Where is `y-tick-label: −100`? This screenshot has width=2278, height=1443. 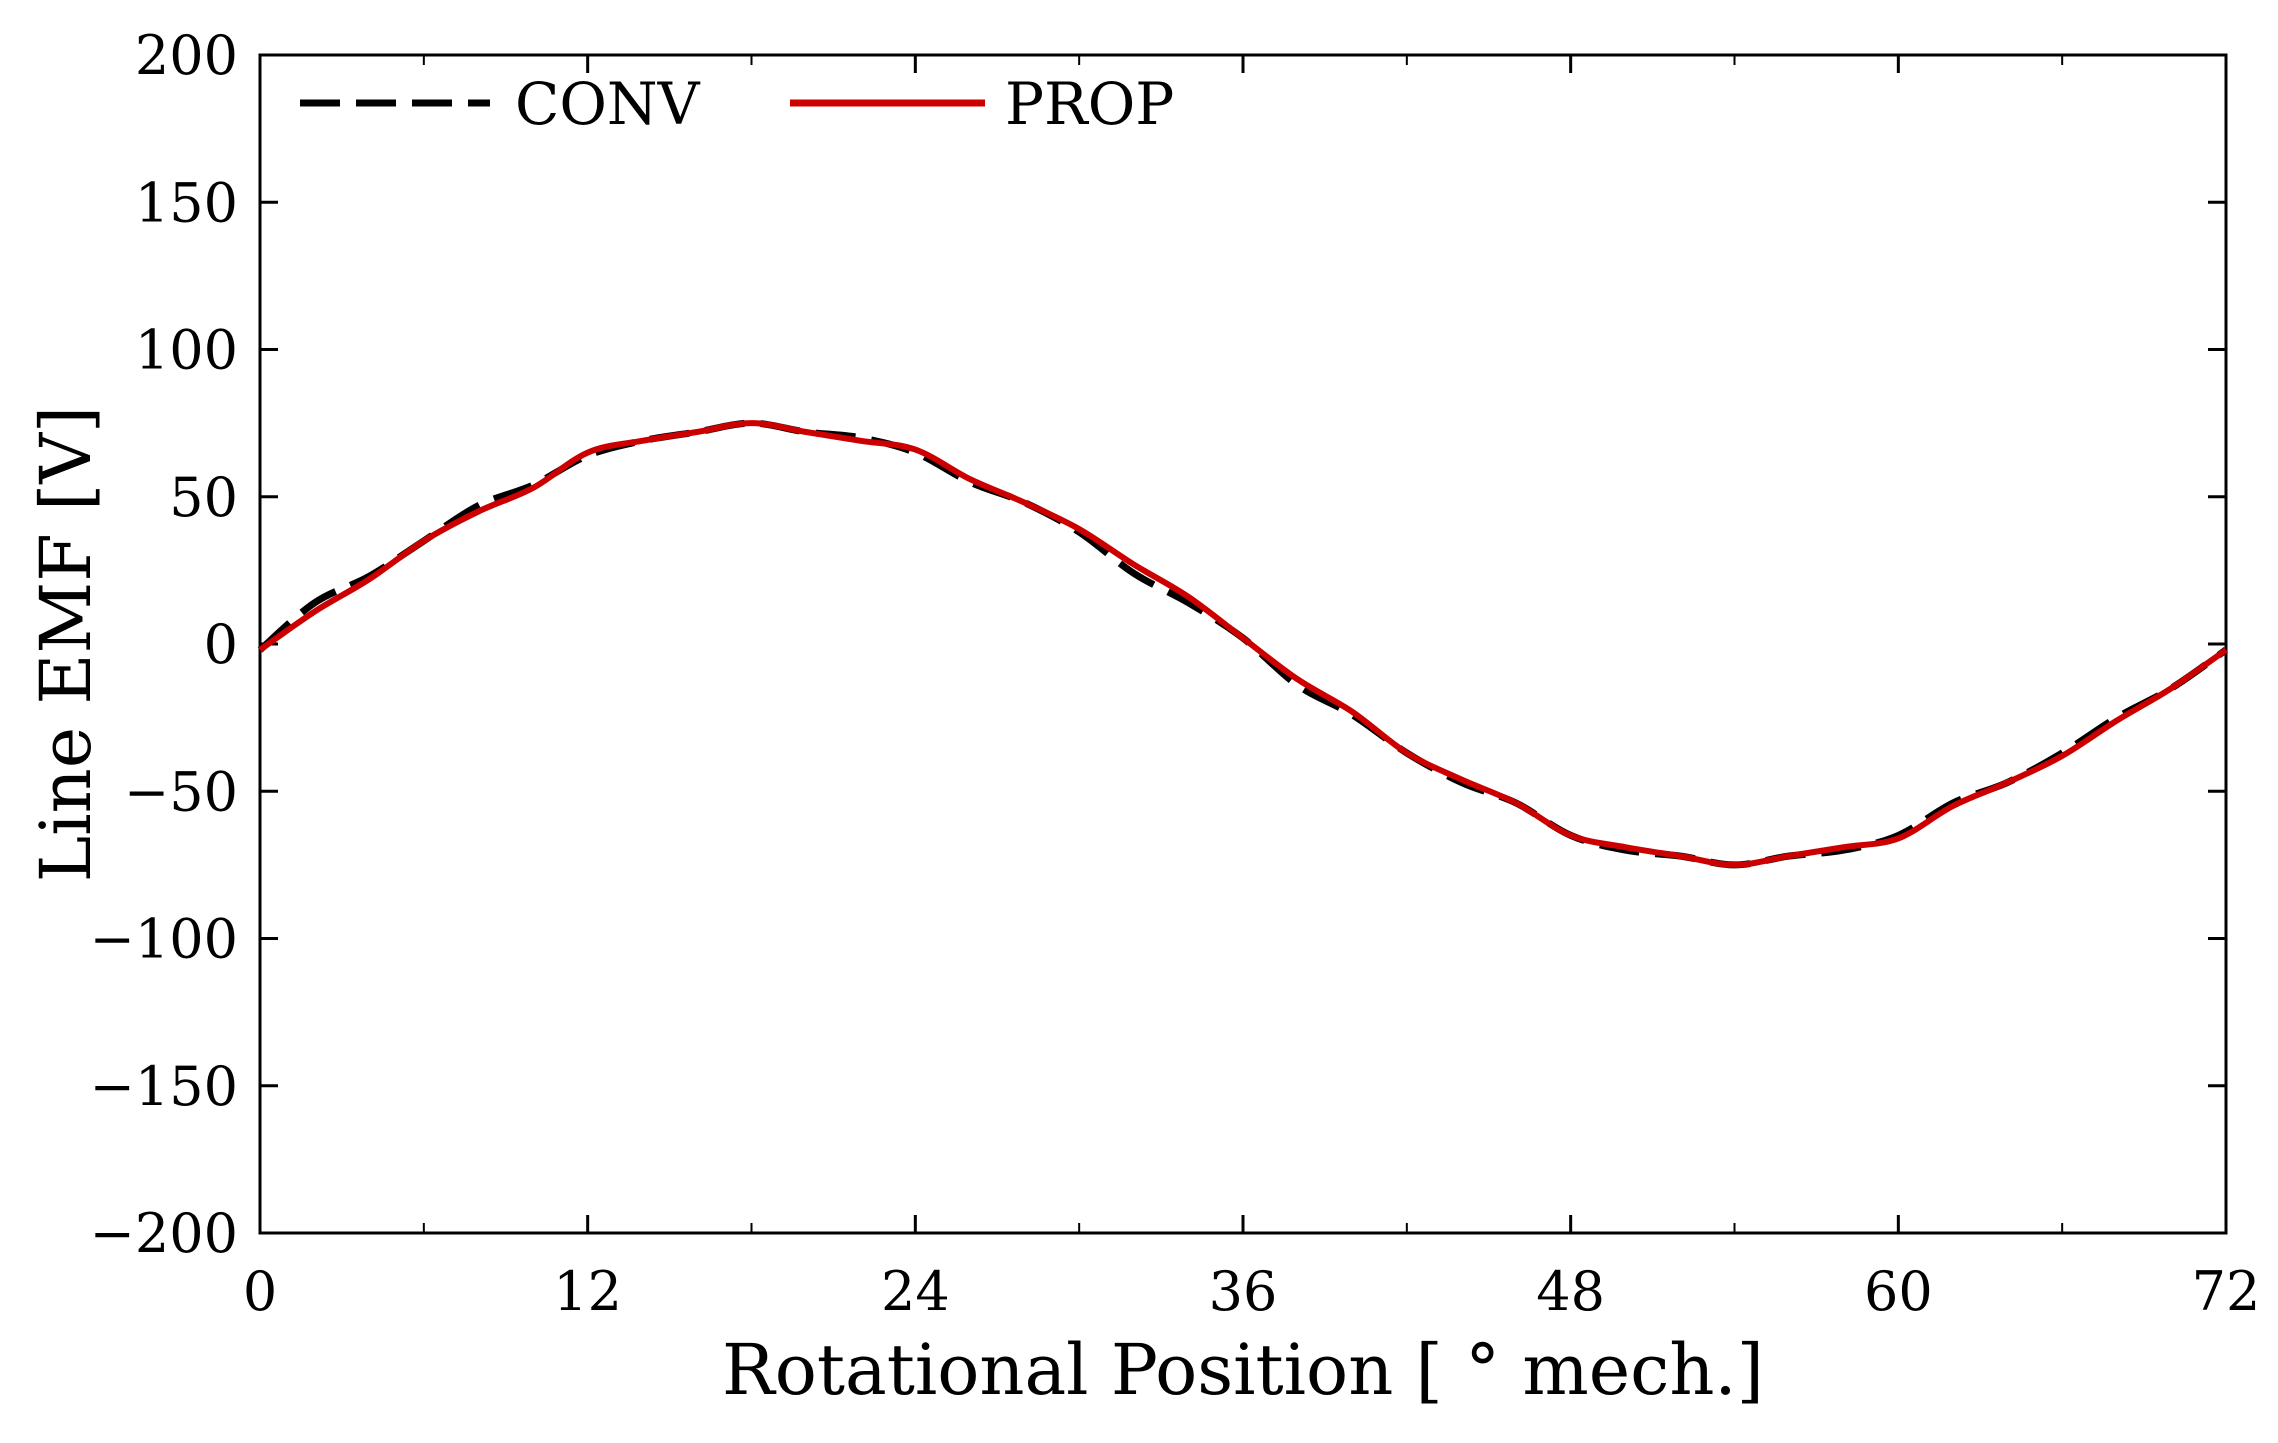 y-tick-label: −100 is located at coordinates (164, 939).